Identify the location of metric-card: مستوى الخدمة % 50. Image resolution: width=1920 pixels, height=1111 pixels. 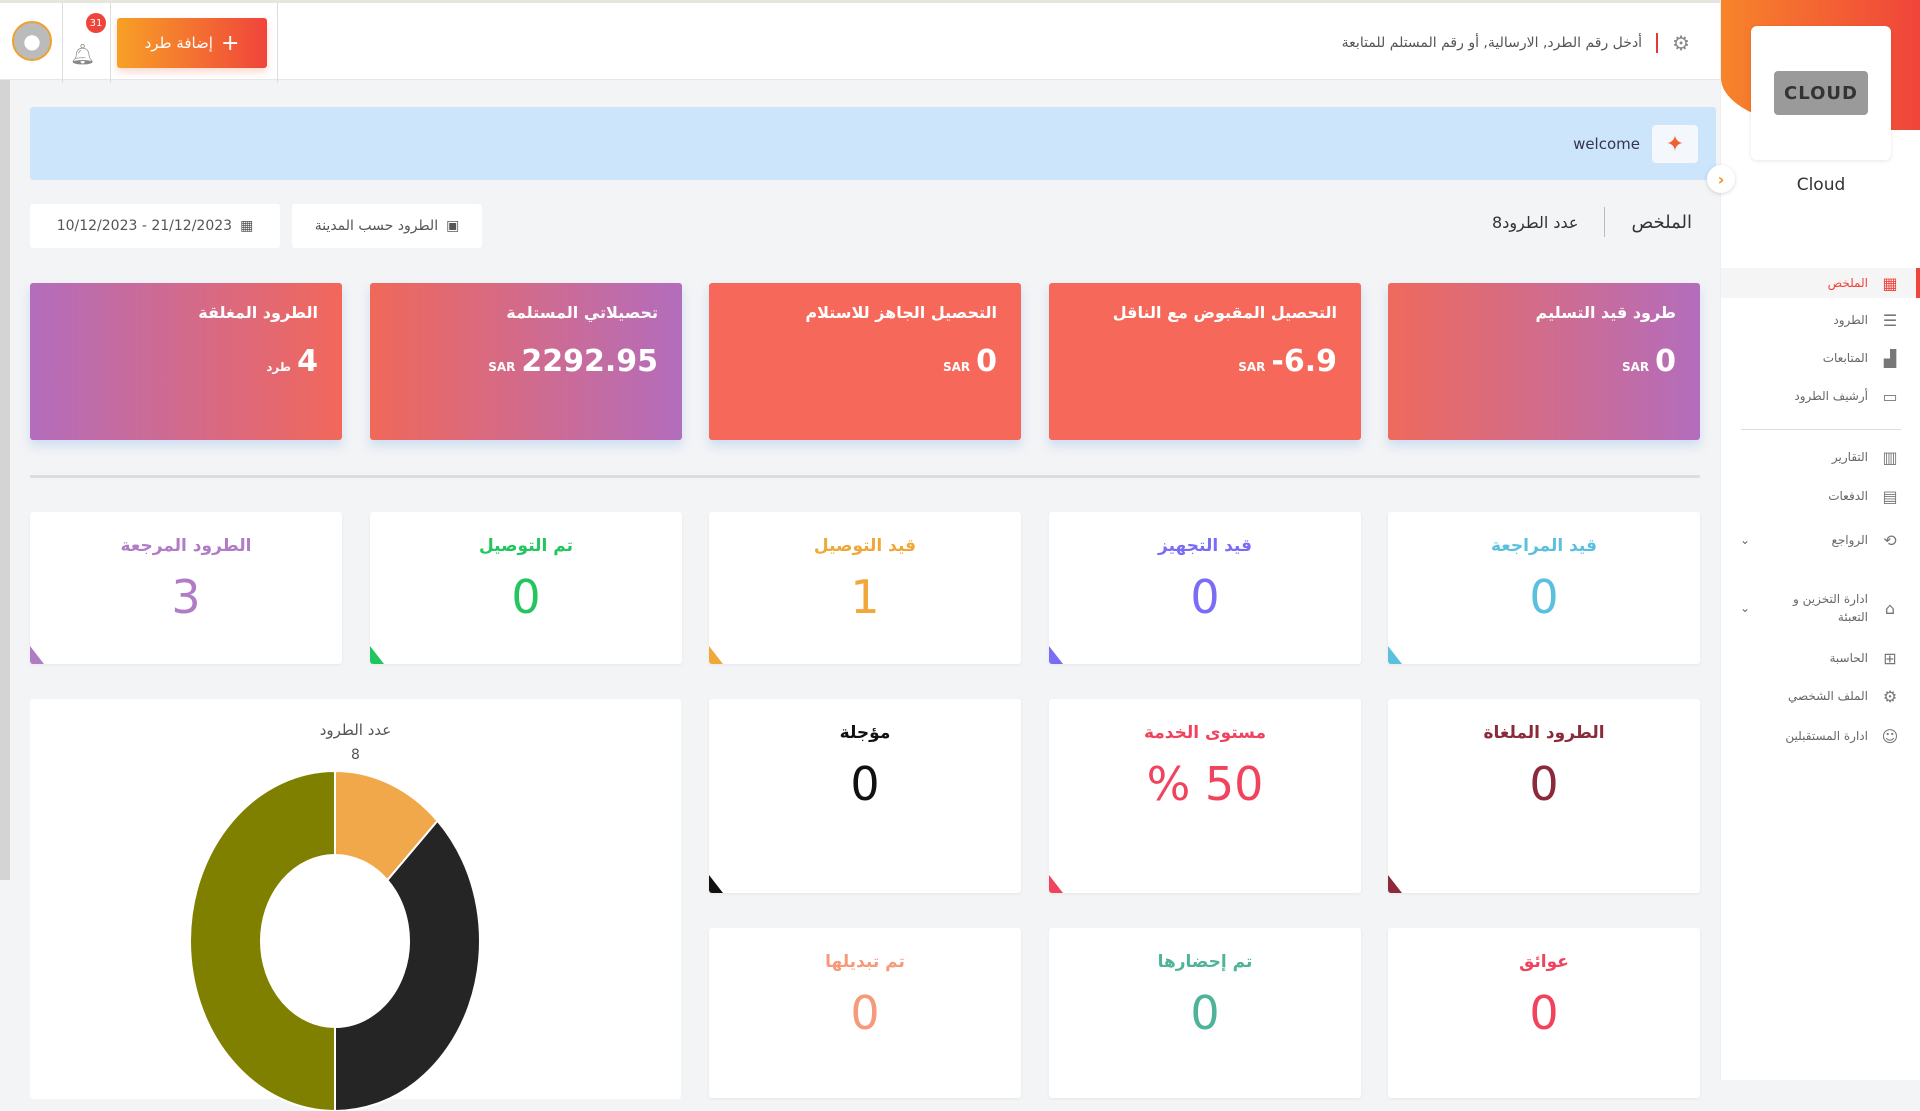
(1205, 796).